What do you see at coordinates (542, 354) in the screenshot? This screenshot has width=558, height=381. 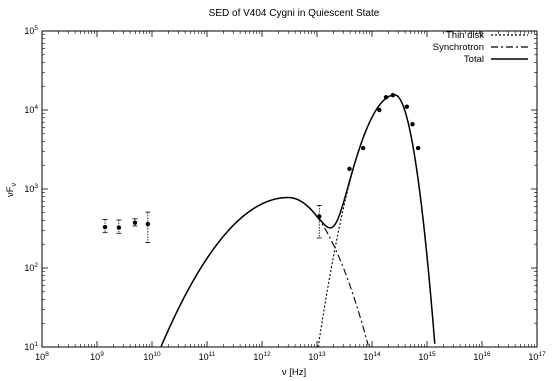 I see `x-tick-label-exponent: 17` at bounding box center [542, 354].